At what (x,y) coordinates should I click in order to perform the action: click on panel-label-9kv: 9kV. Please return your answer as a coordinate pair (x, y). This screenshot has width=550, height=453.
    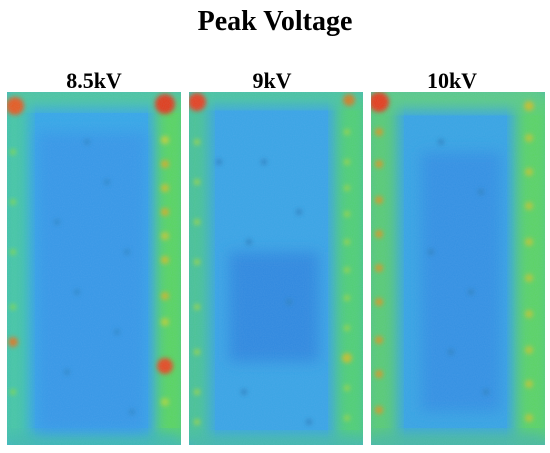
    Looking at the image, I should click on (272, 80).